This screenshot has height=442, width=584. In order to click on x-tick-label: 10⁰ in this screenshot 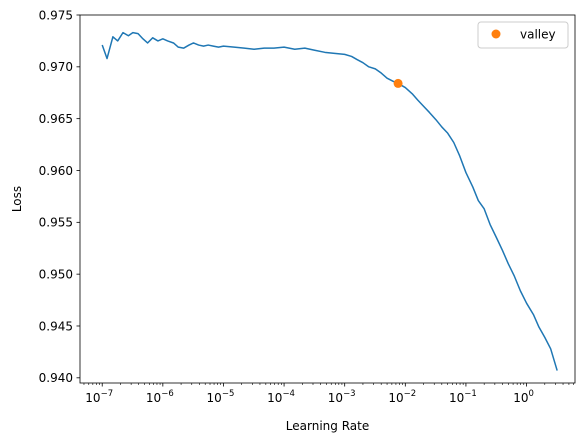, I will do `click(523, 397)`.